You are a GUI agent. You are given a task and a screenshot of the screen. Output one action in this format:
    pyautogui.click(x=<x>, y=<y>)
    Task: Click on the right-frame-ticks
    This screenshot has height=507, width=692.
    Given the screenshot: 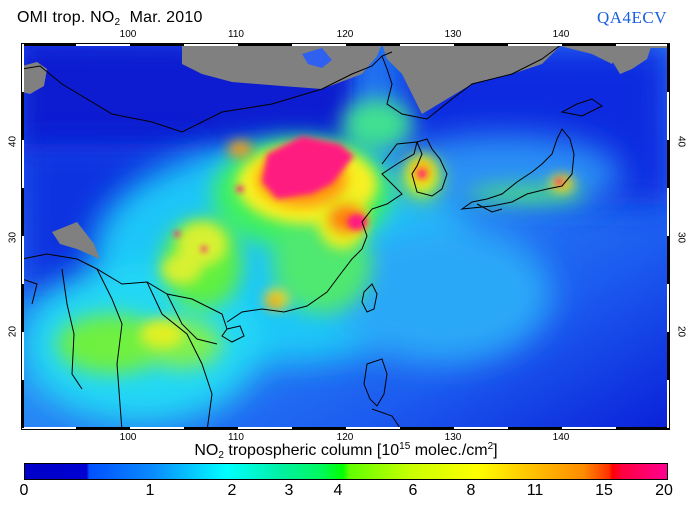 What is the action you would take?
    pyautogui.click(x=668, y=236)
    